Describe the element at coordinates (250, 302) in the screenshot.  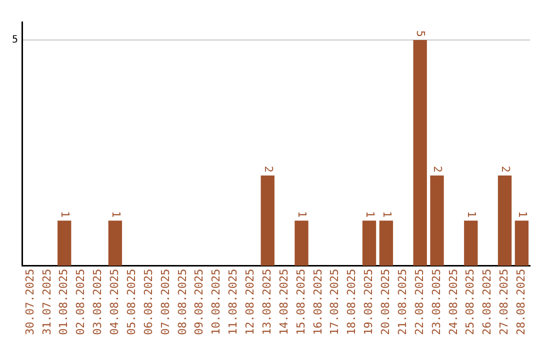
I see `x-tick-label: 12.08.2025` at that location.